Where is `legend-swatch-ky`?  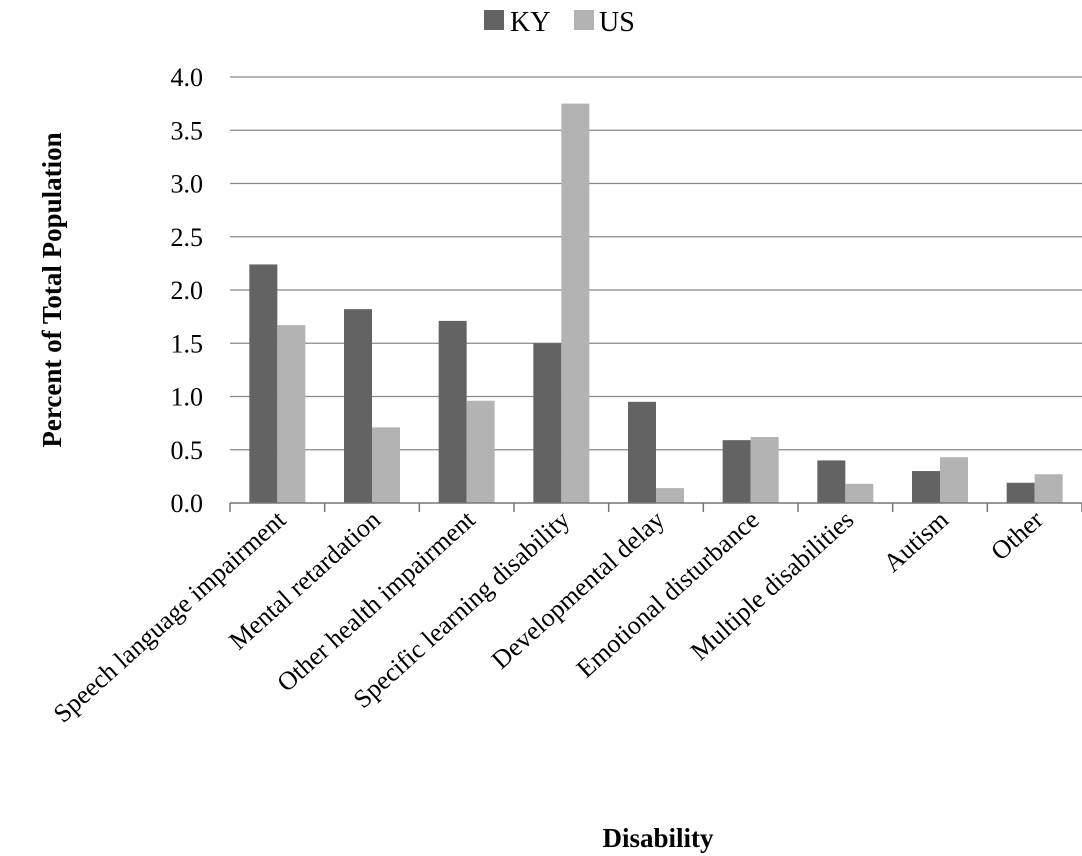 legend-swatch-ky is located at coordinates (494, 20).